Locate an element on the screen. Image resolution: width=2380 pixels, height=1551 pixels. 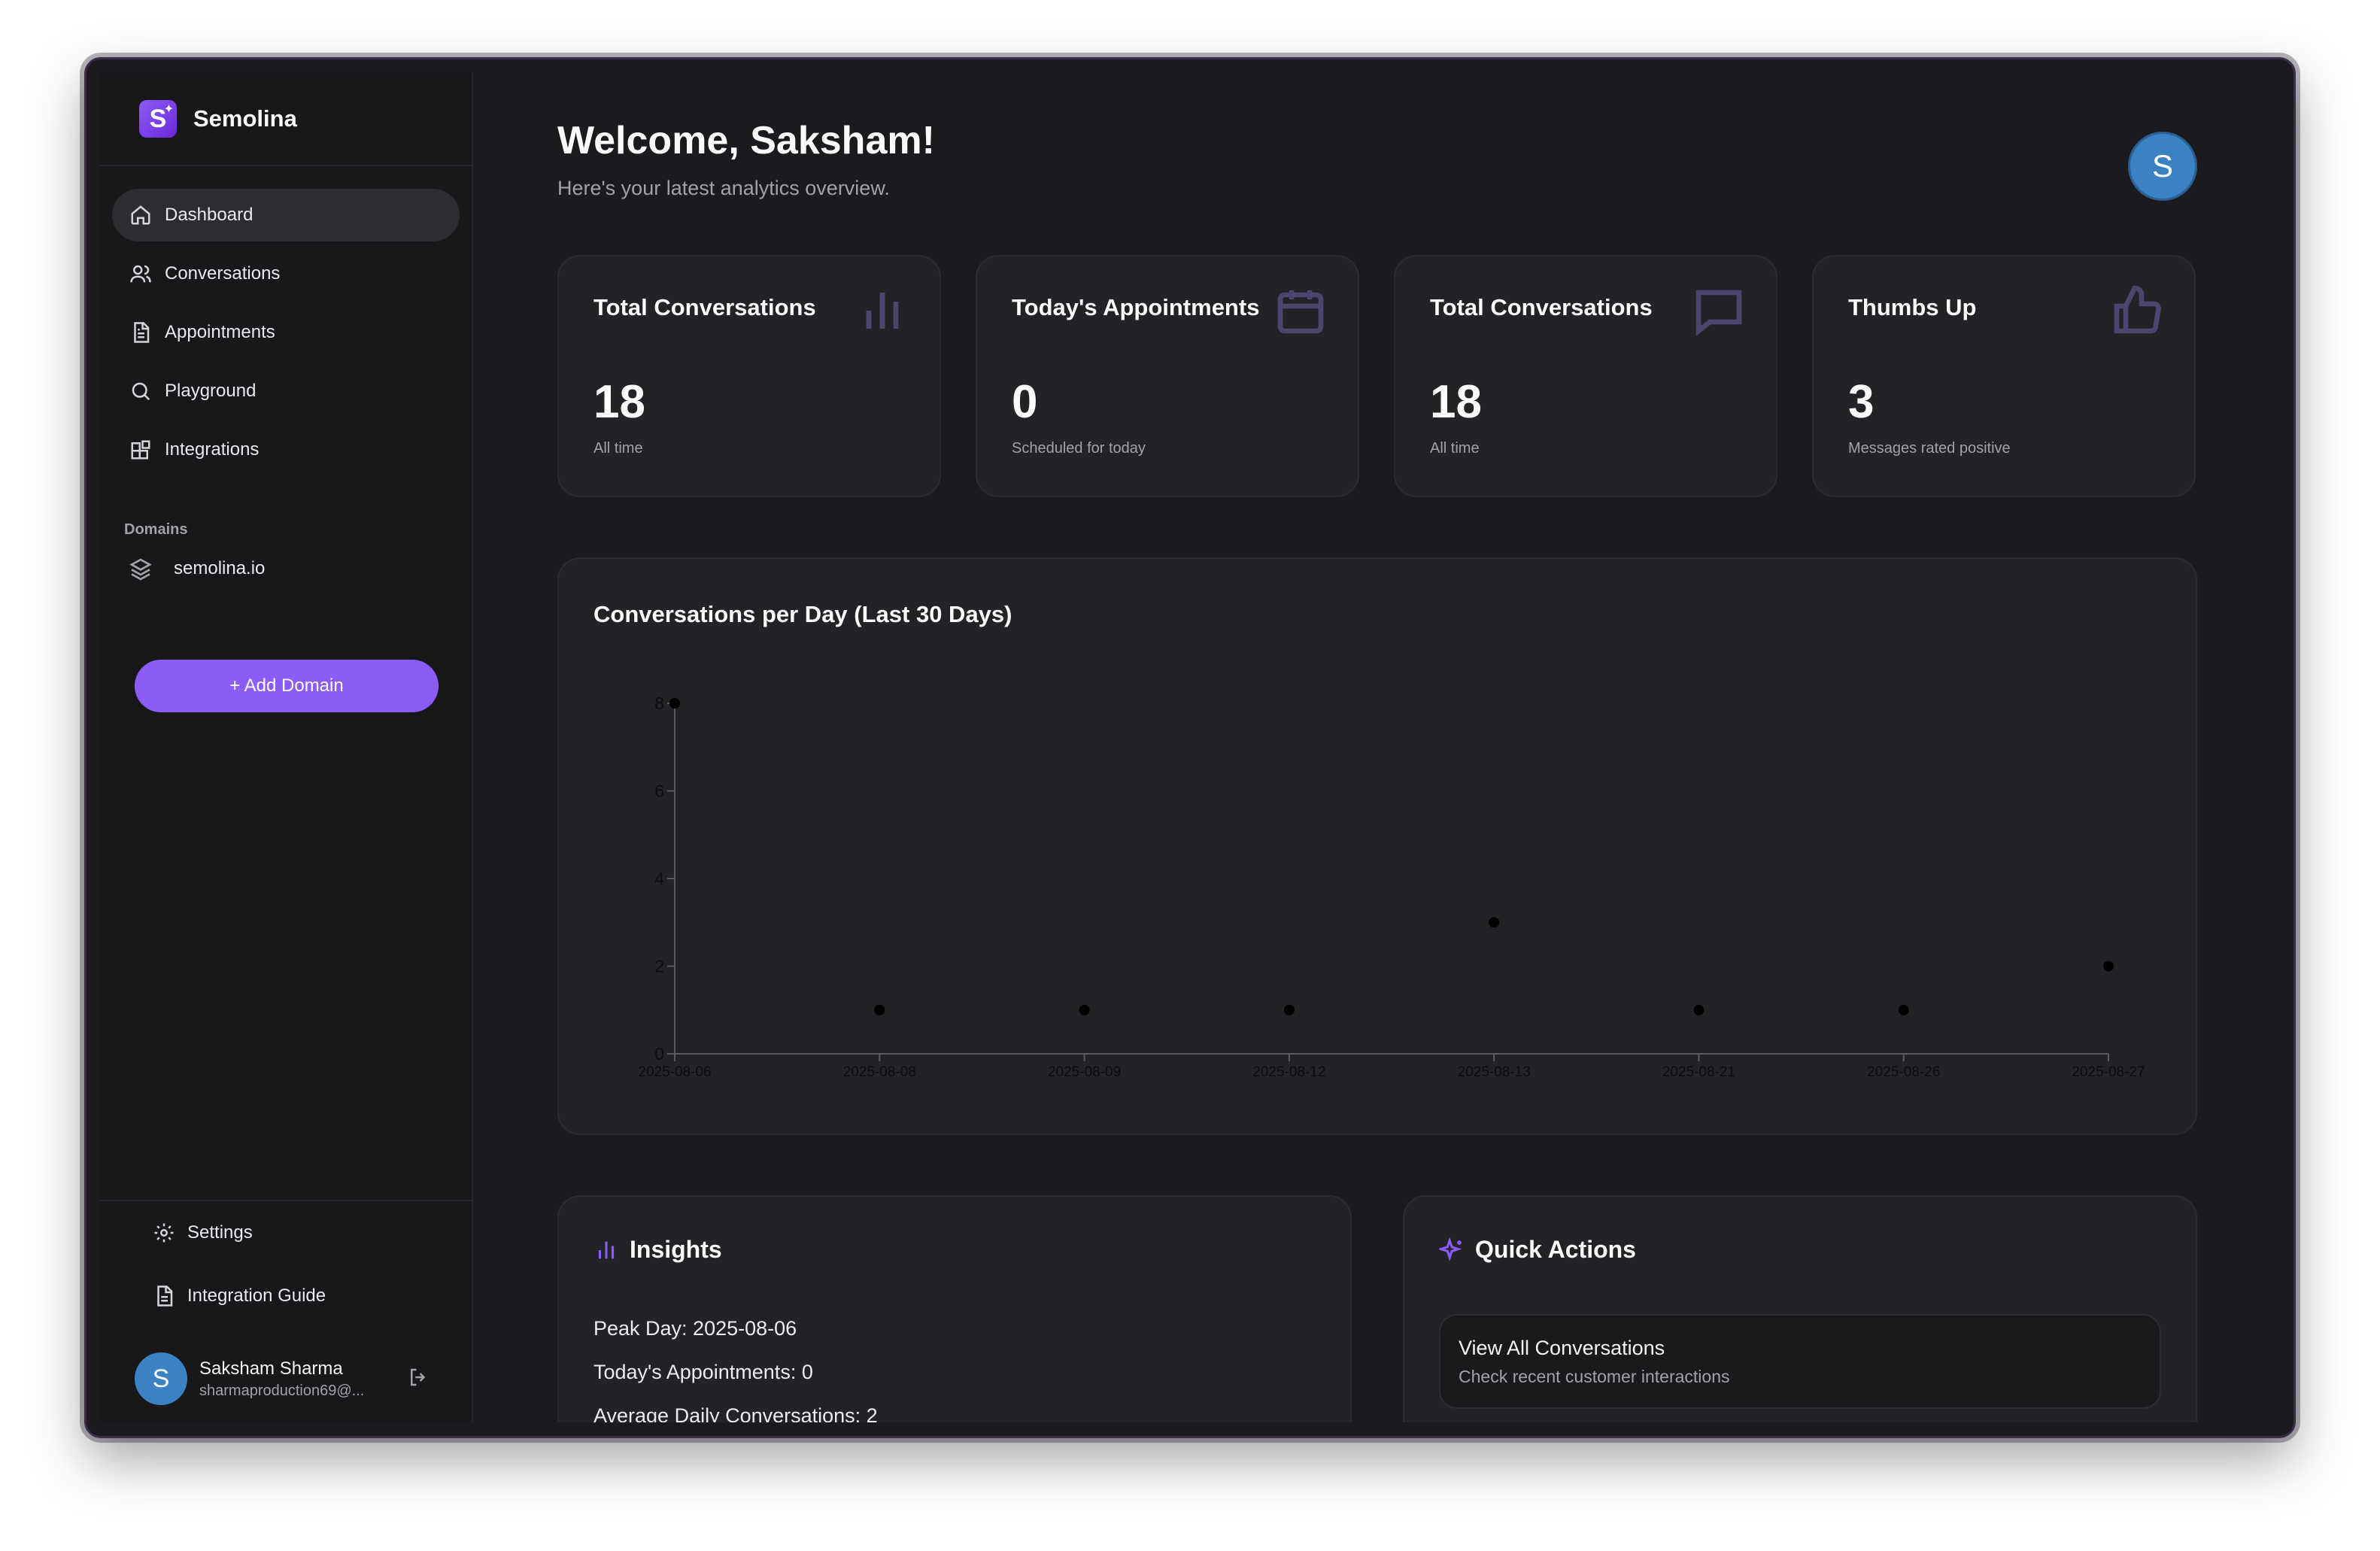
x-tick-label: 2025-08-09 is located at coordinates (1084, 1072).